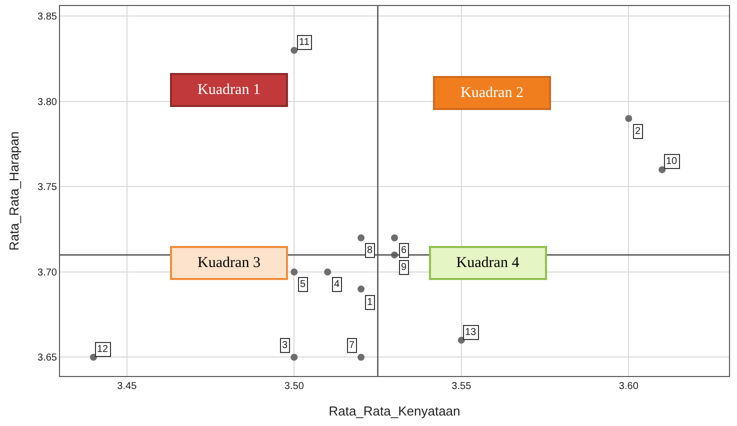  I want to click on annotation: 12, so click(103, 349).